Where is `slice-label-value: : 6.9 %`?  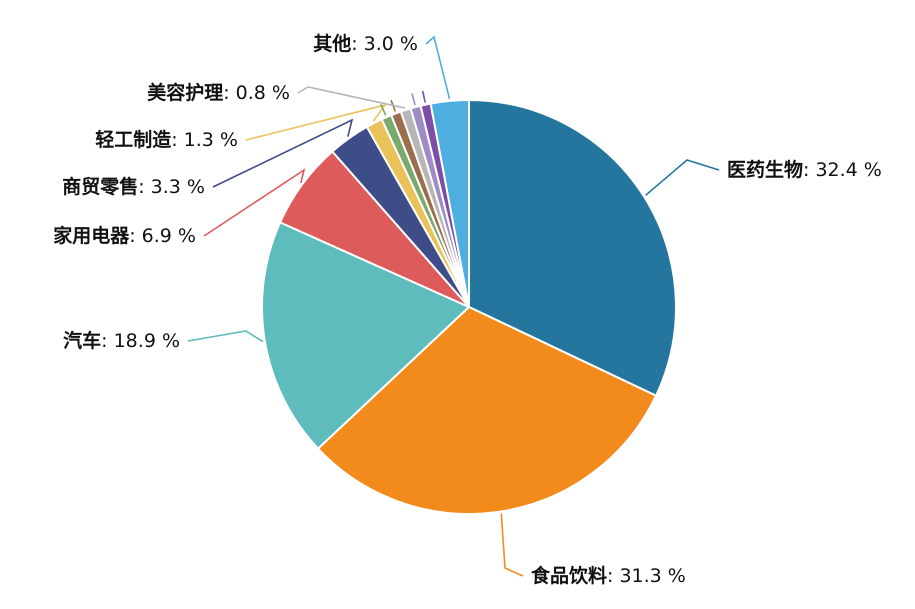
slice-label-value: : 6.9 % is located at coordinates (162, 236).